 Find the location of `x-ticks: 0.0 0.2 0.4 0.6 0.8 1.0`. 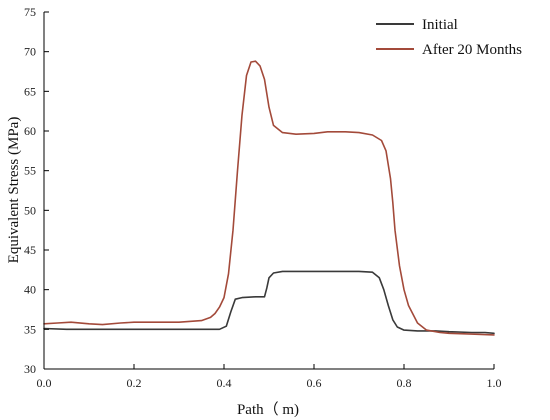

x-ticks: 0.0 0.2 0.4 0.6 0.8 1.0 is located at coordinates (269, 377).